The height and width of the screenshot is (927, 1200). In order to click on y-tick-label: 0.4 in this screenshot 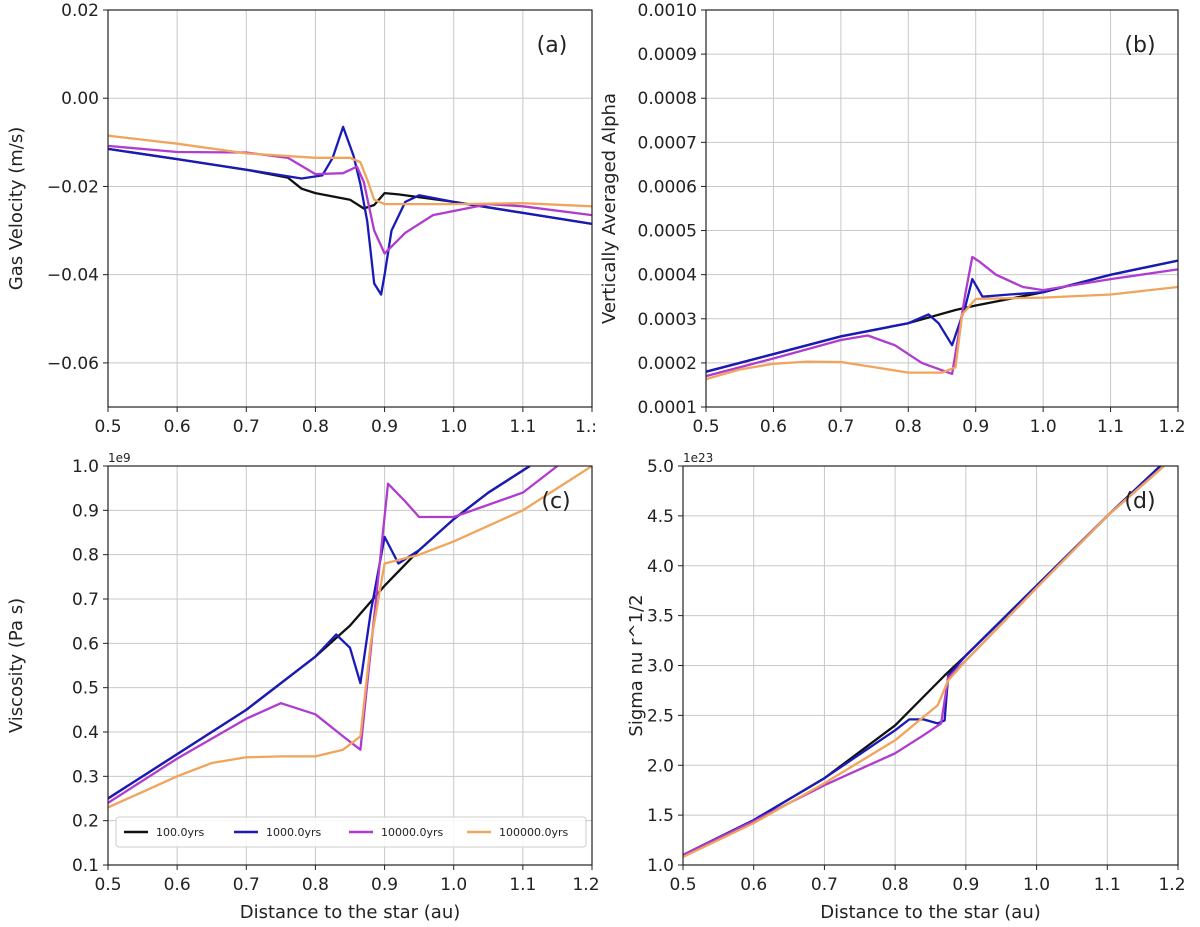, I will do `click(85, 733)`.